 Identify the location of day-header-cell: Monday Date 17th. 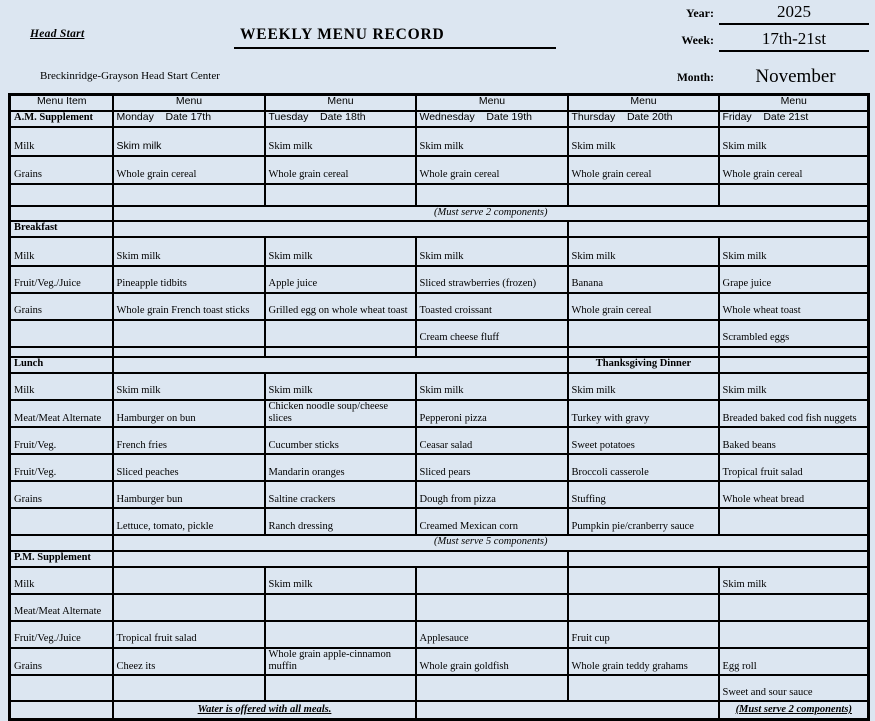
(188, 118).